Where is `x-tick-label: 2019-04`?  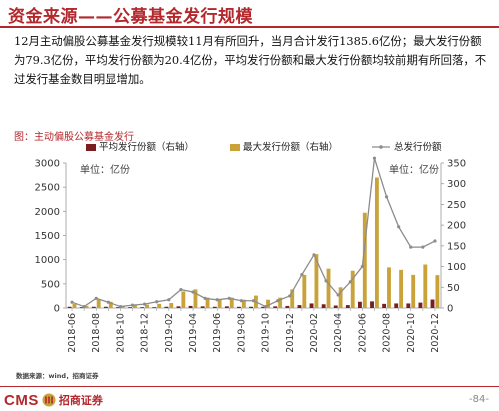 x-tick-label: 2019-04 is located at coordinates (193, 333).